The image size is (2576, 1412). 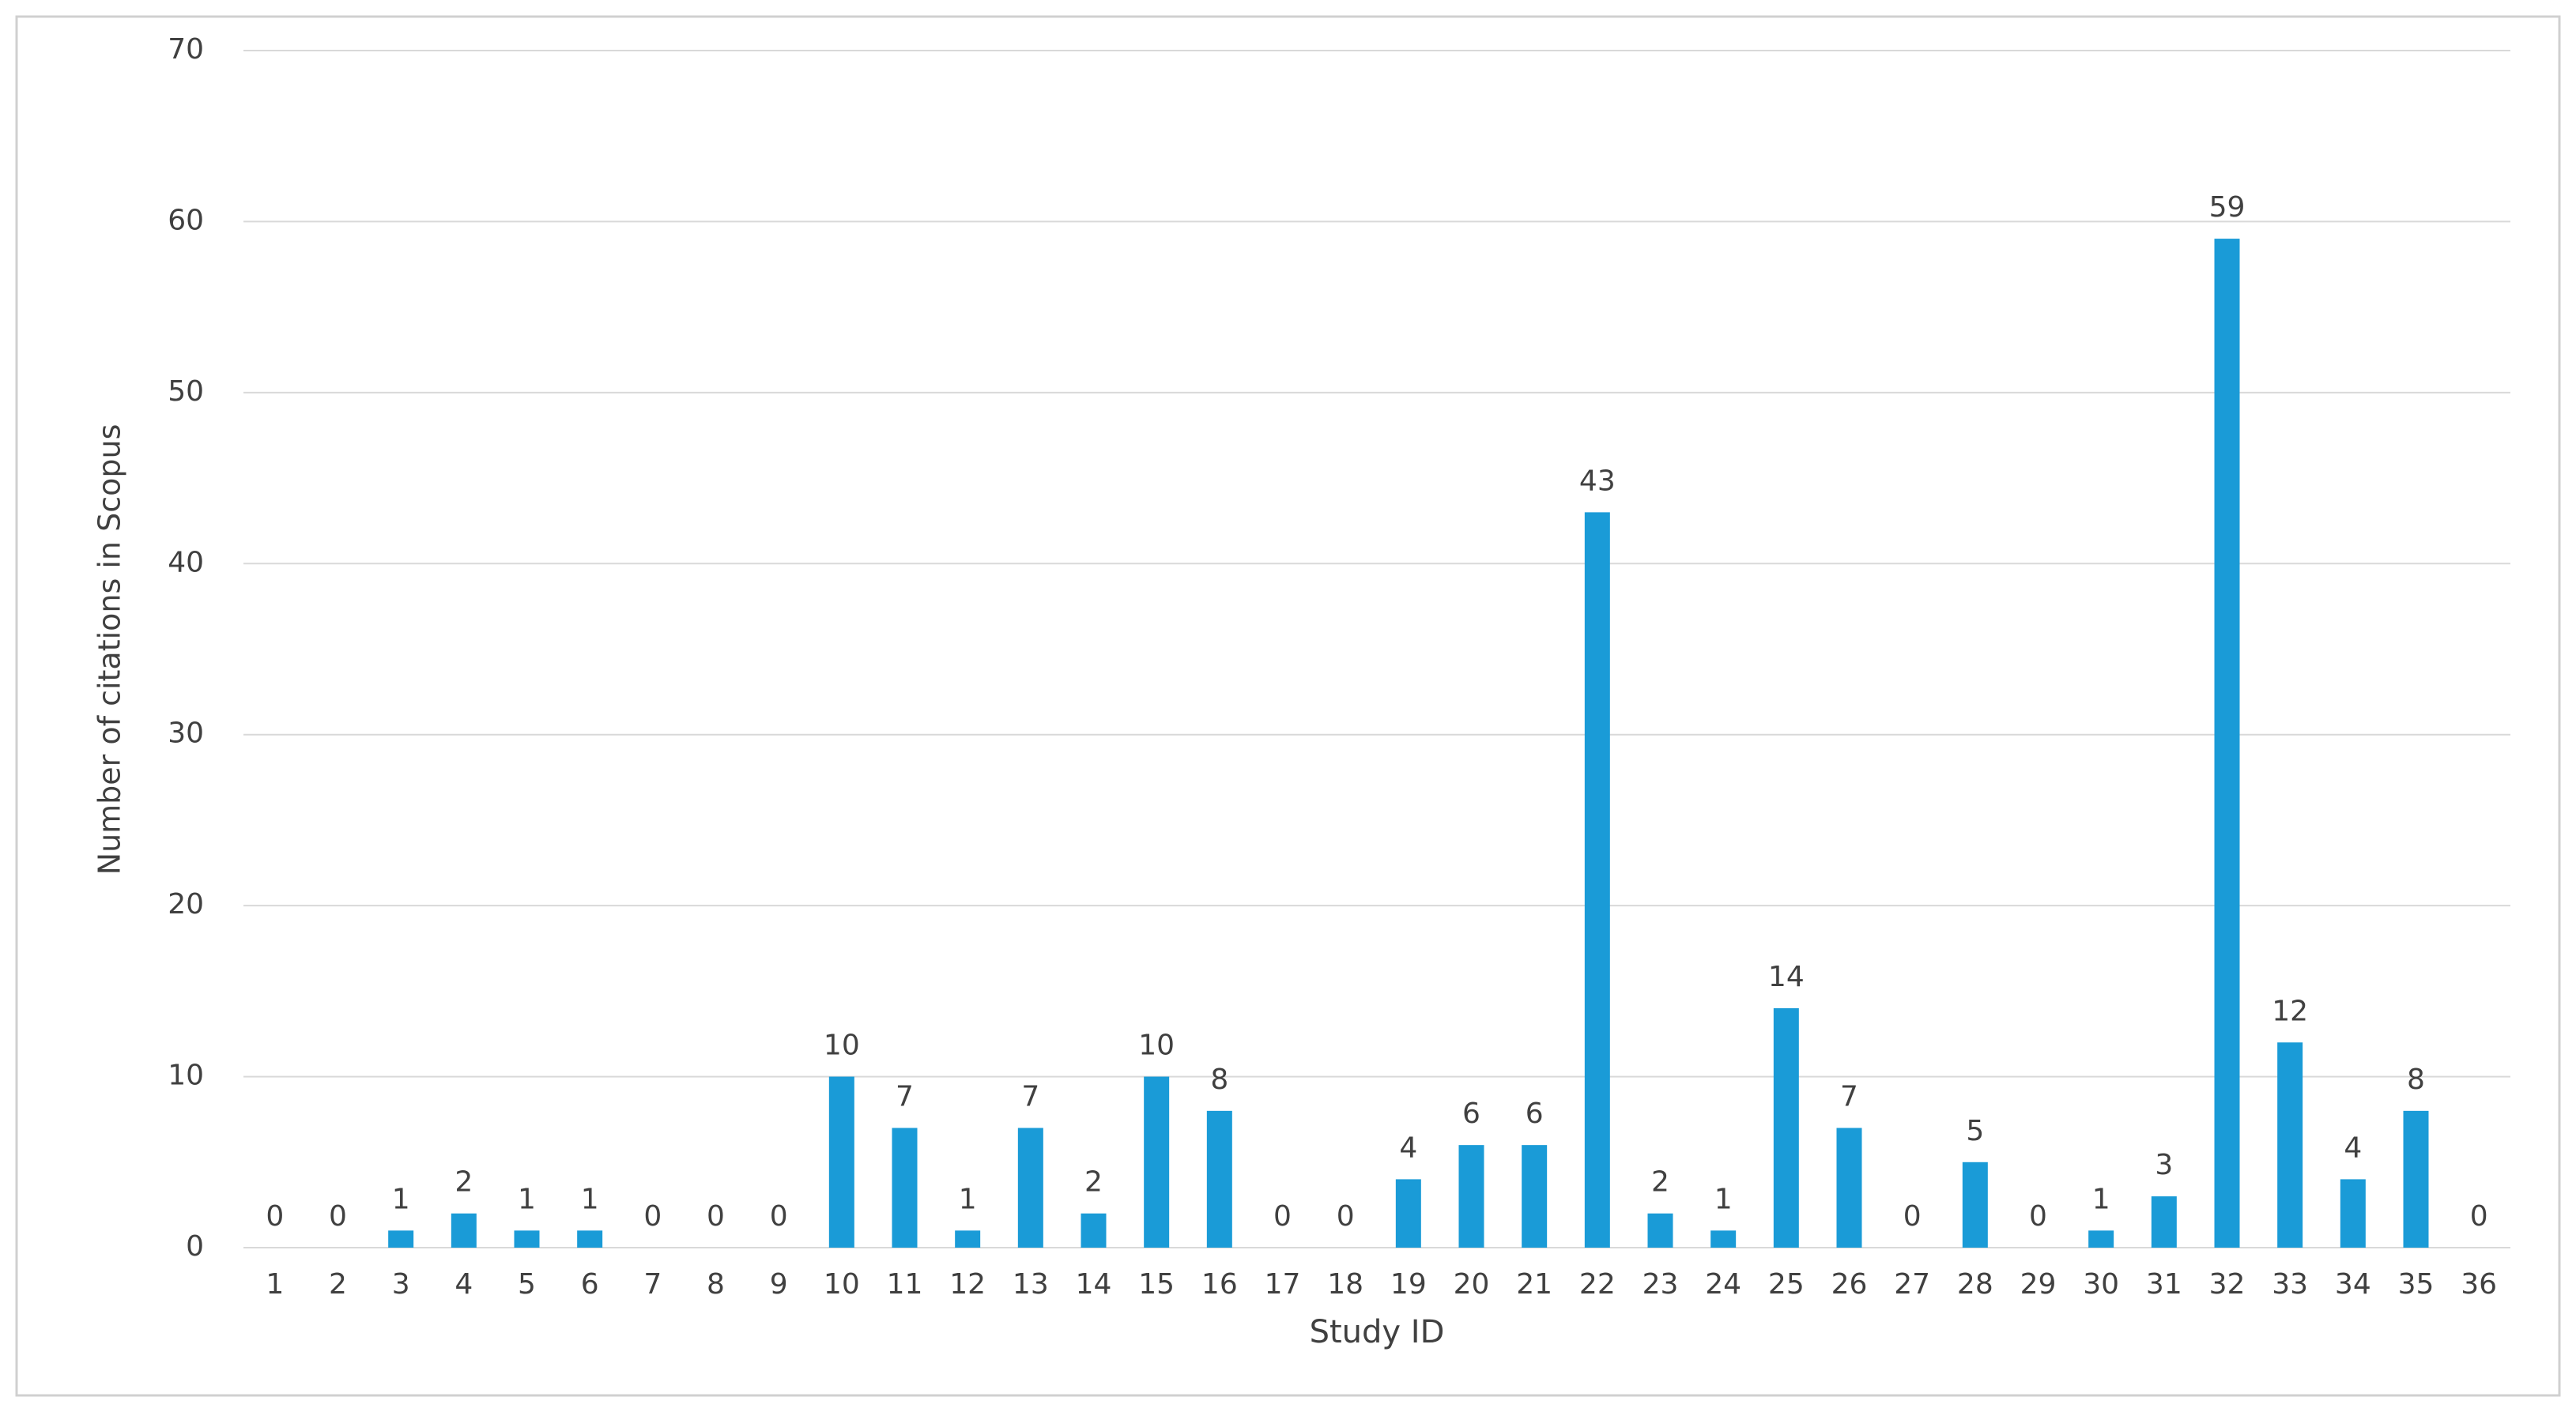 What do you see at coordinates (1661, 1284) in the screenshot?
I see `x-tick-label: 23` at bounding box center [1661, 1284].